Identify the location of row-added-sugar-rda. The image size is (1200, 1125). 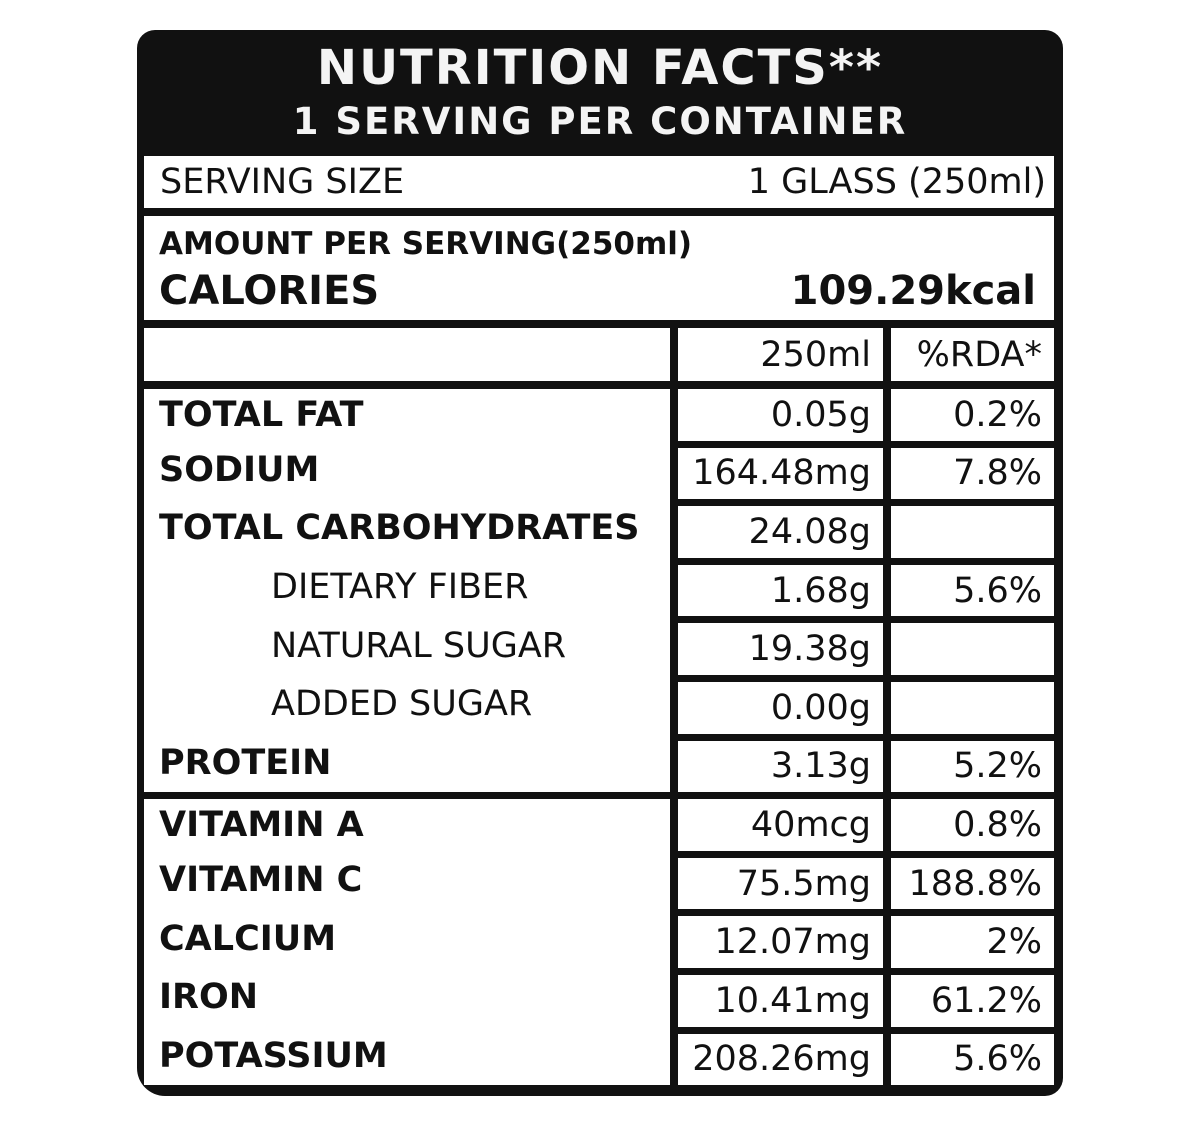
(972, 708).